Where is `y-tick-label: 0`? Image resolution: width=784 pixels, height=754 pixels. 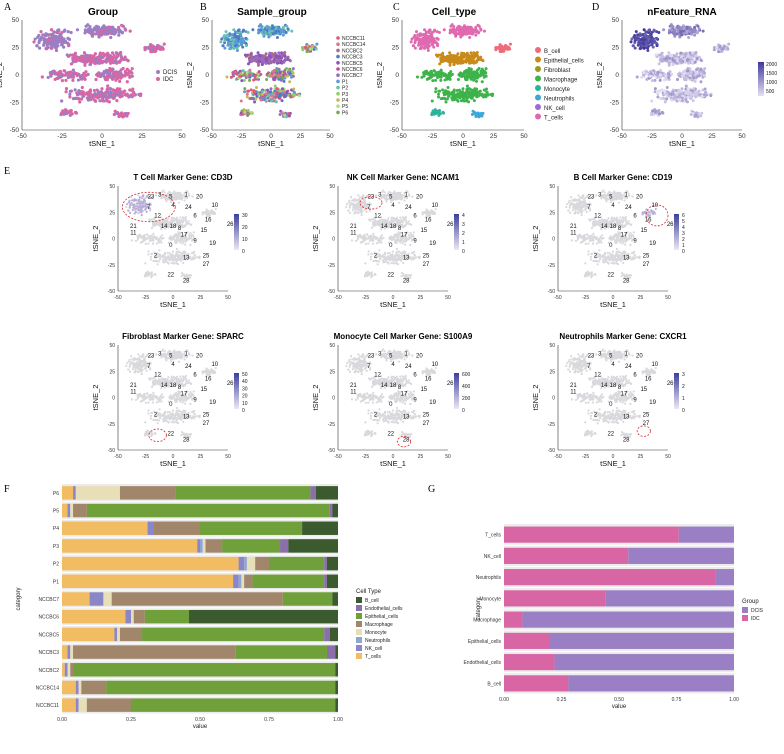 y-tick-label: 0 is located at coordinates (617, 75).